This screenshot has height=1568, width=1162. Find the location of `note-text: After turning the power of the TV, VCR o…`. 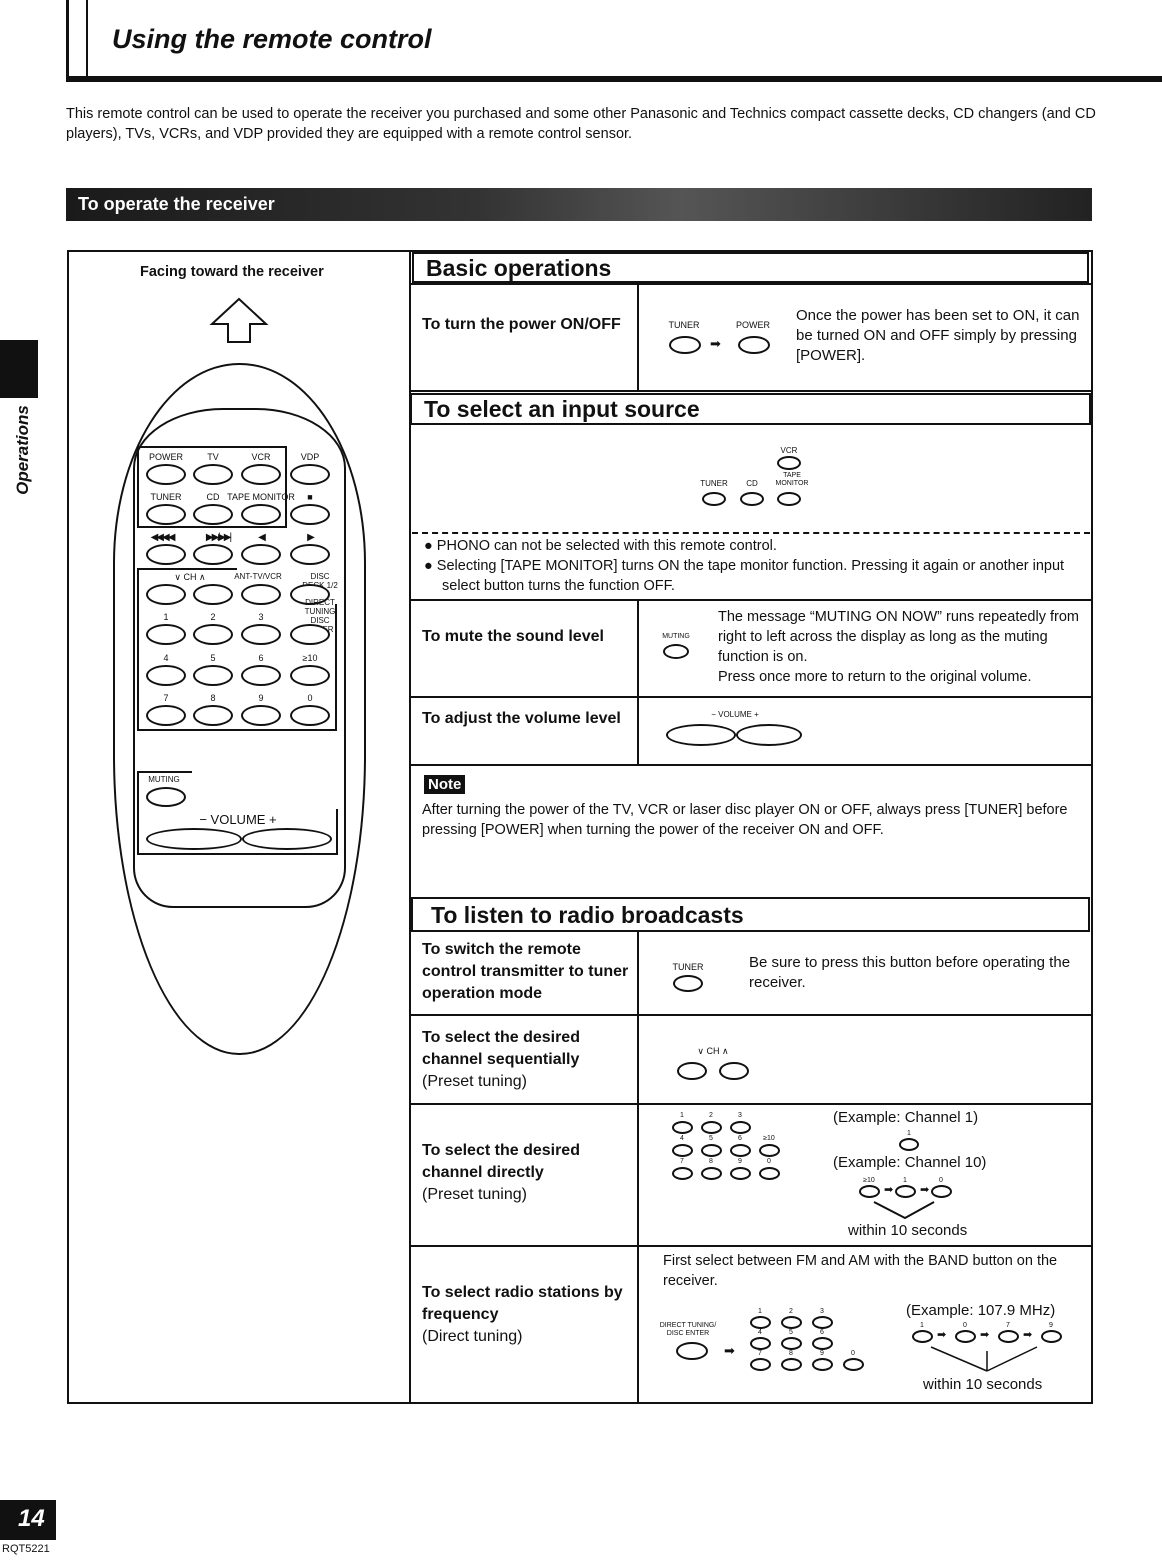

note-text: After turning the power of the TV, VCR o… is located at coordinates (745, 820).